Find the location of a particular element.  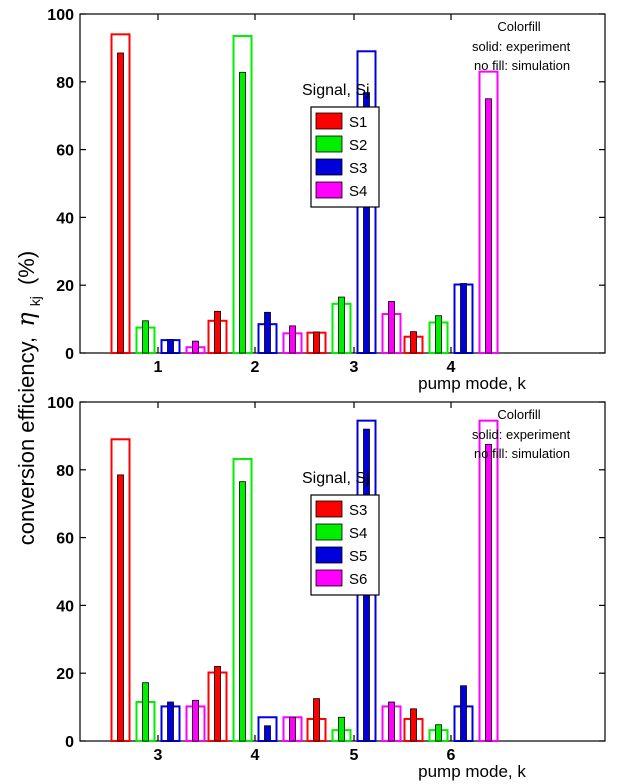

x-tick-label: 2 is located at coordinates (255, 367).